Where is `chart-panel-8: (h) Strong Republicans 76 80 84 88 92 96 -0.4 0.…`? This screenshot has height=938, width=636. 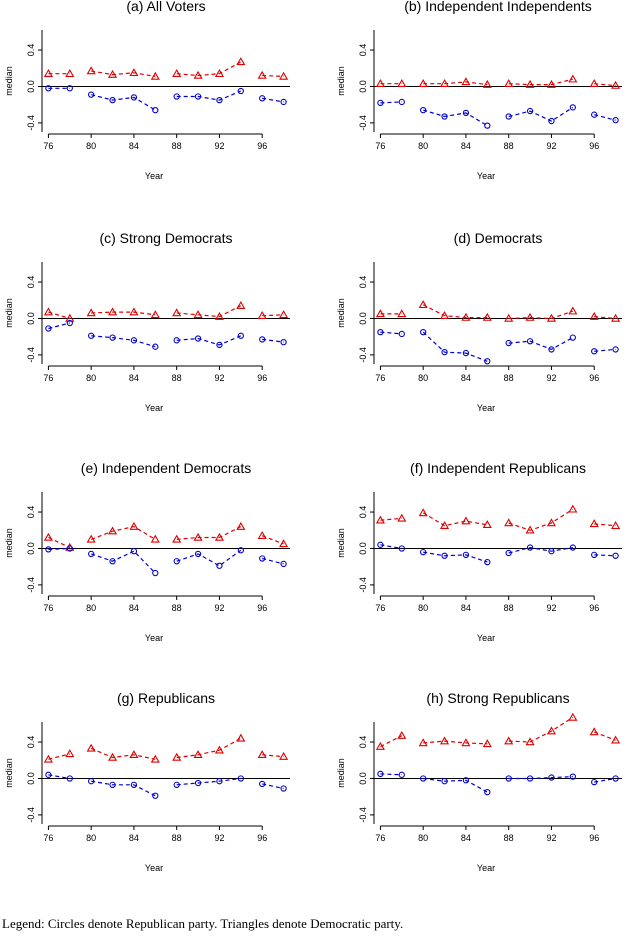 chart-panel-8: (h) Strong Republicans 76 80 84 88 92 96 -0.4 0.… is located at coordinates (479, 781).